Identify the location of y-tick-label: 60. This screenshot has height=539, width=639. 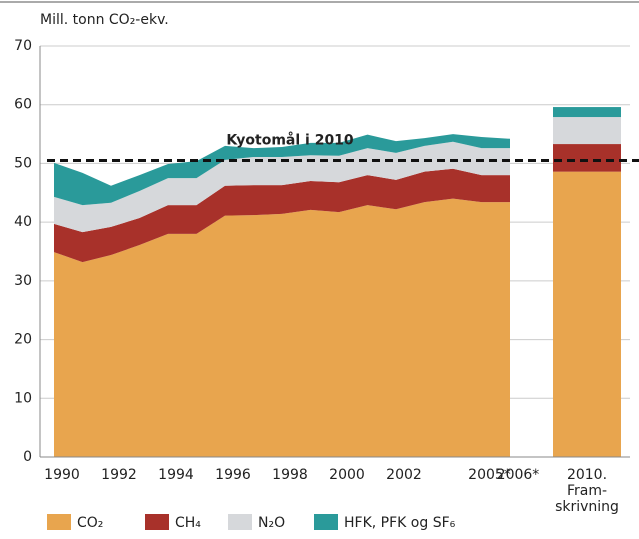
(23, 105).